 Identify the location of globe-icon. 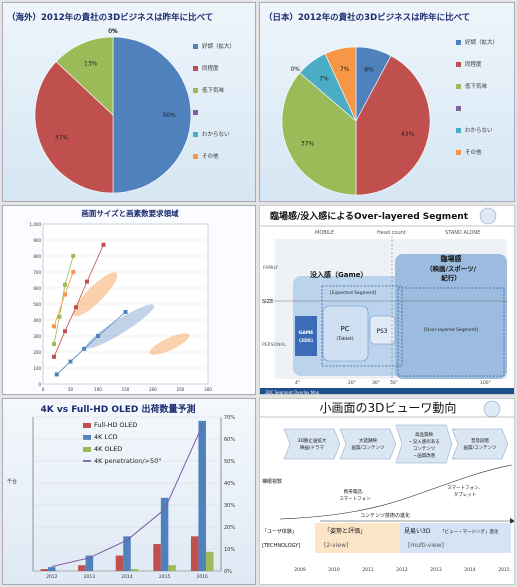
(492, 409).